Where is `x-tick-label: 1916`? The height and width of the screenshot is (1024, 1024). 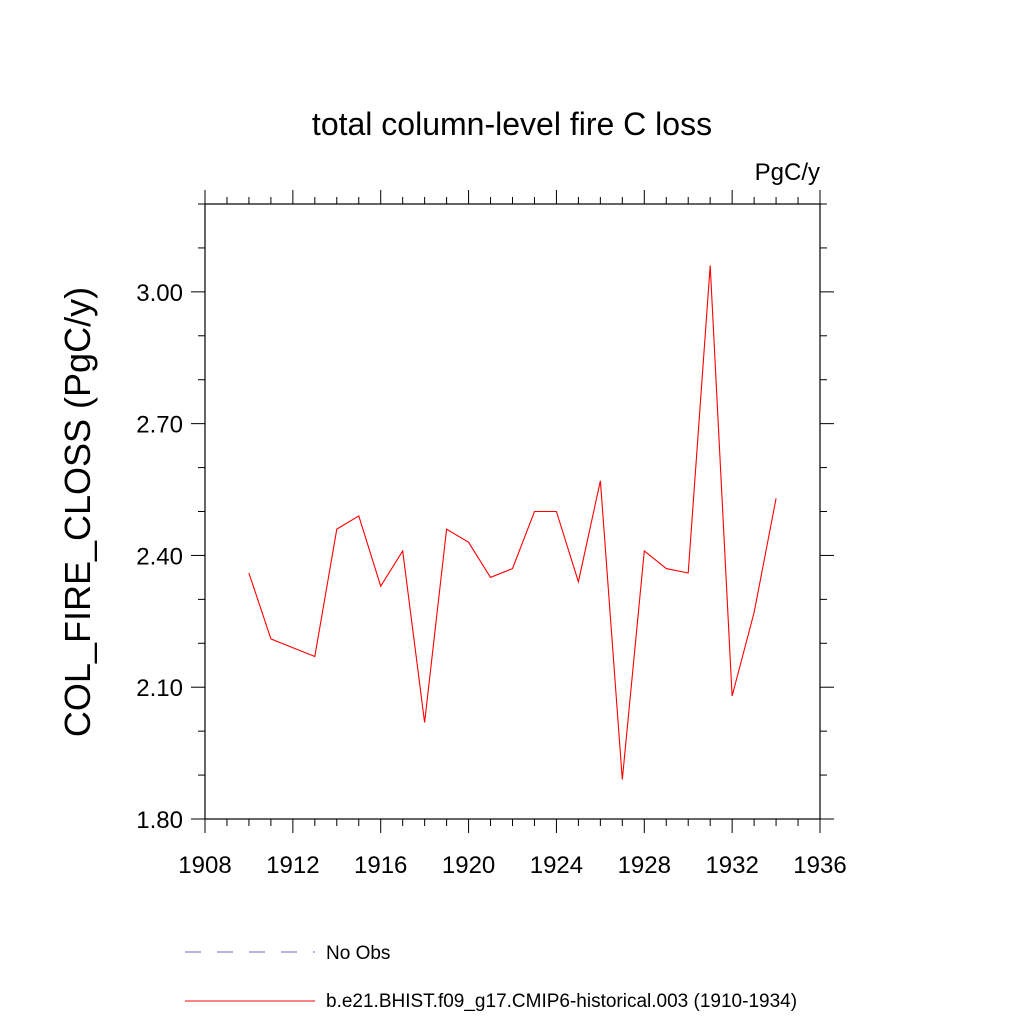 x-tick-label: 1916 is located at coordinates (380, 865).